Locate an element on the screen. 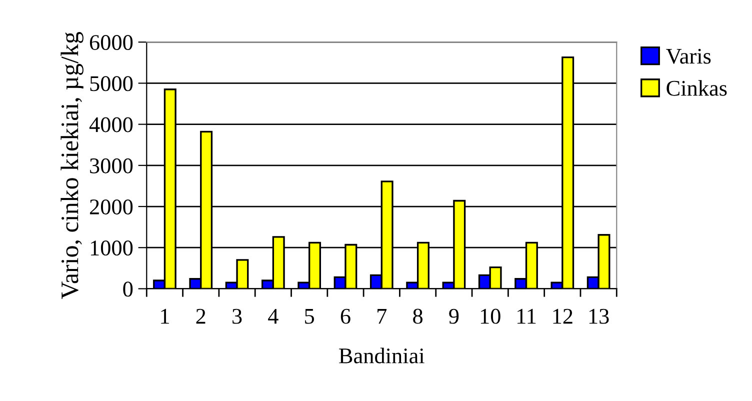  x-tick-label: 5 is located at coordinates (309, 316).